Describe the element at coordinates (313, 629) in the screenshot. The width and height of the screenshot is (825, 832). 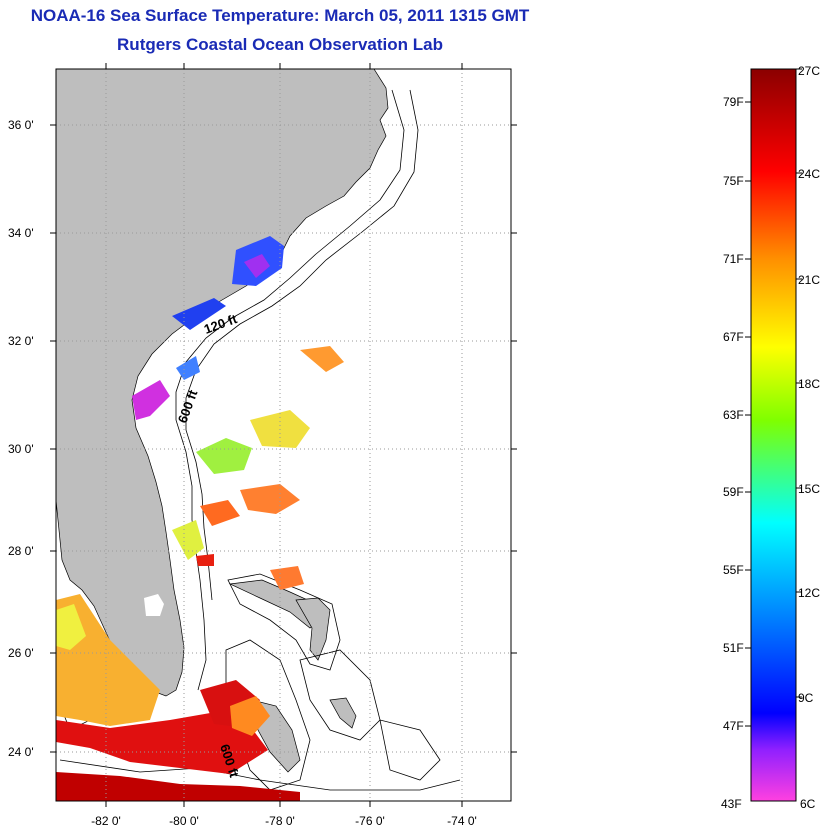
I see `land-bahamas-abaco` at that location.